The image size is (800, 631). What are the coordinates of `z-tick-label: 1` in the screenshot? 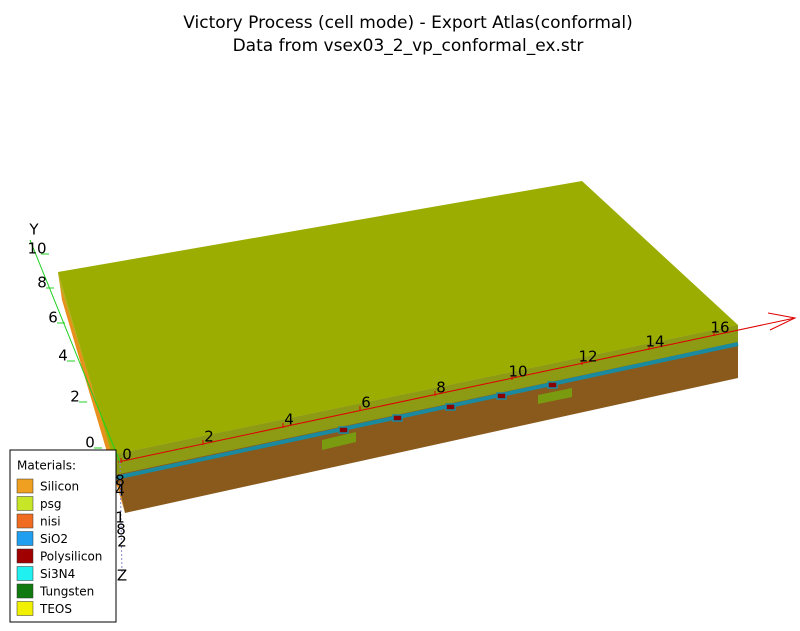 It's located at (120, 518).